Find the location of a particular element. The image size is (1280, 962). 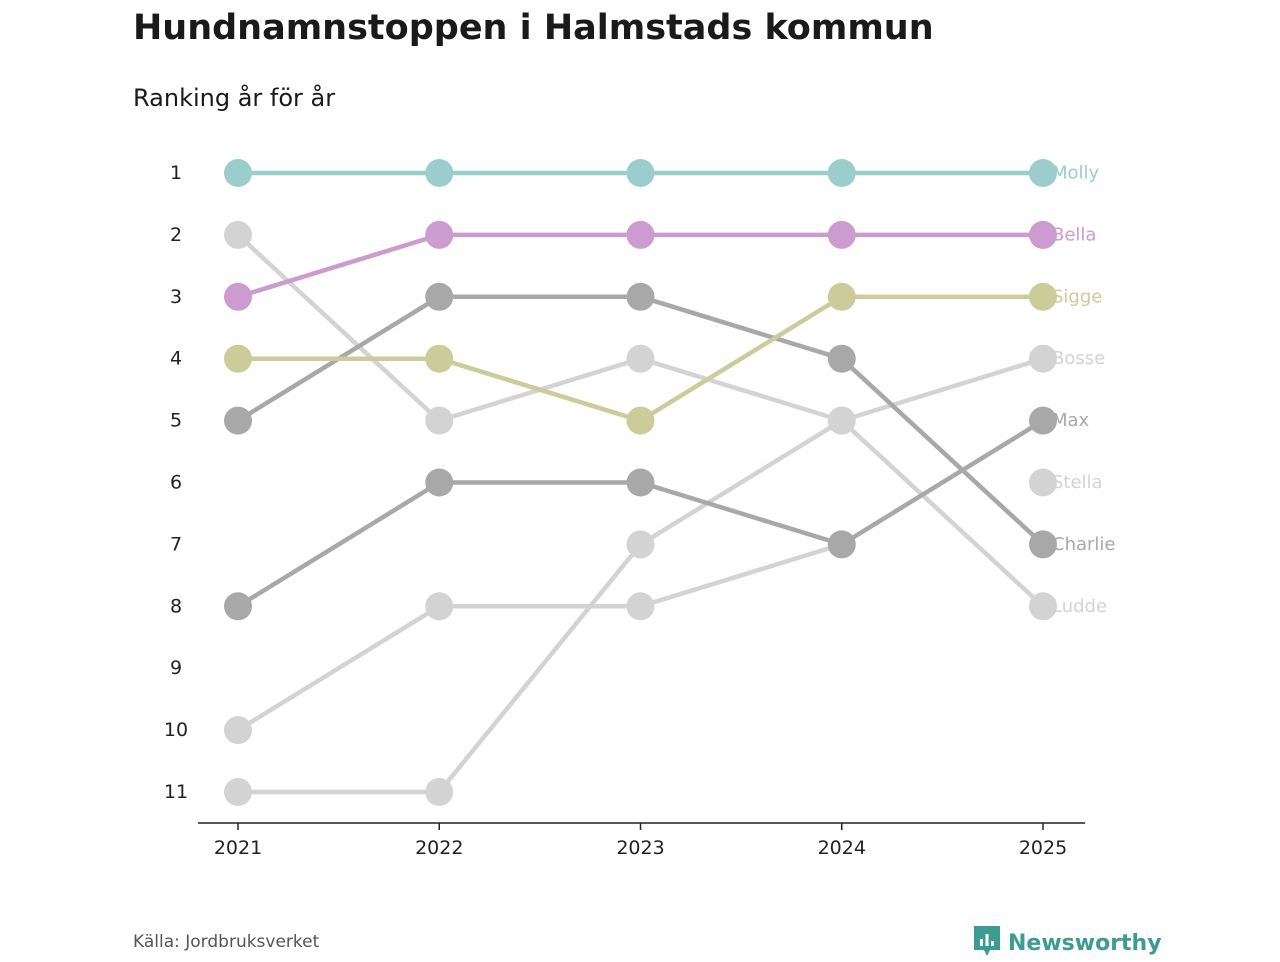

series-label-charlie: Charlie is located at coordinates (1083, 544).